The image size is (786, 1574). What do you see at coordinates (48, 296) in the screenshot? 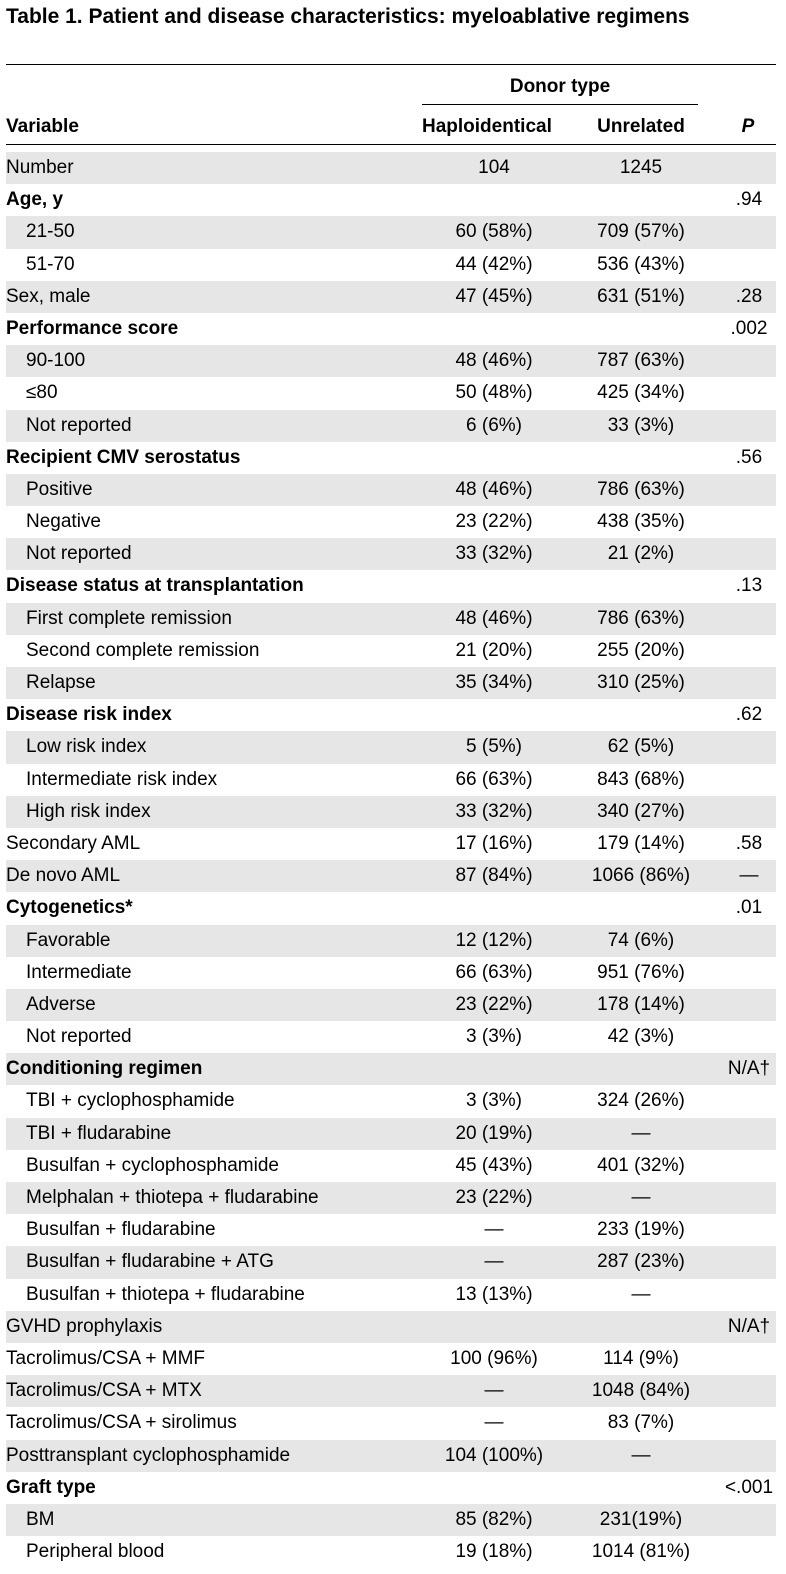
I see `row-label: Sex, male` at bounding box center [48, 296].